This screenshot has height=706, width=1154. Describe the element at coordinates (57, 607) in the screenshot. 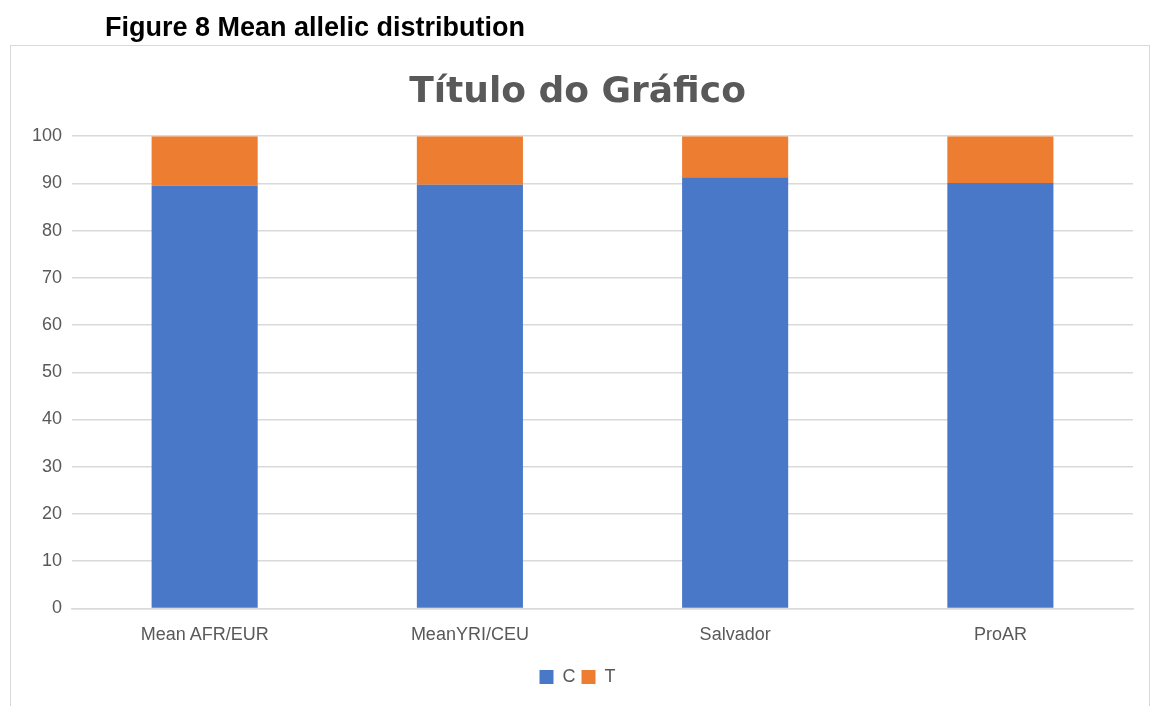

I see `y-tick-label: 0` at that location.